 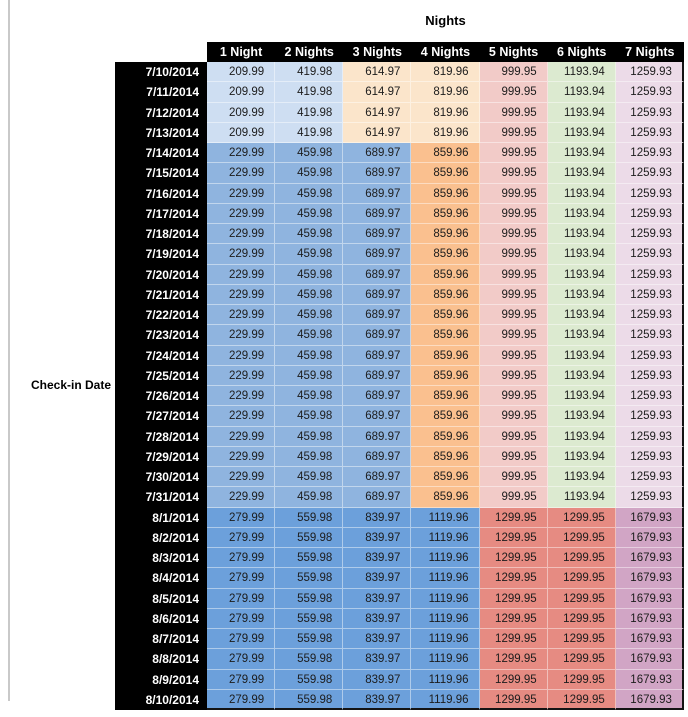 I want to click on corner-cell, so click(x=161, y=52).